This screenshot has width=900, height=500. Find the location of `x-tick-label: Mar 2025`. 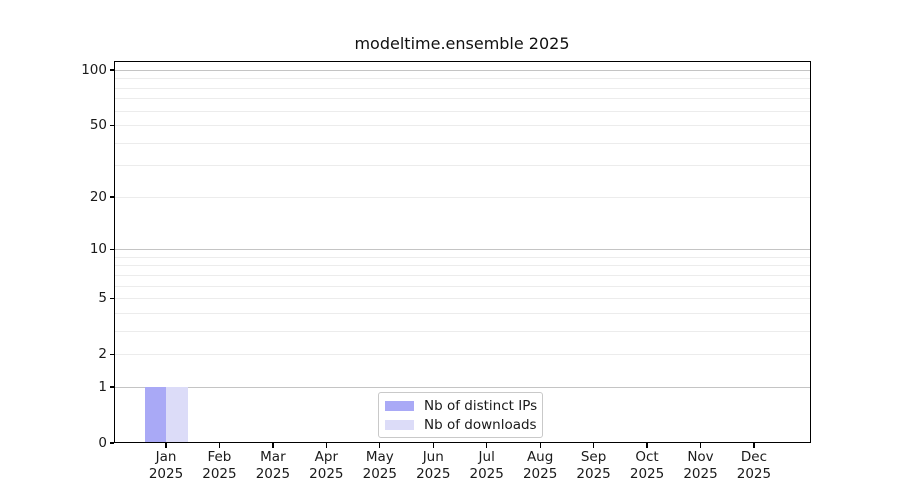

x-tick-label: Mar 2025 is located at coordinates (273, 465).